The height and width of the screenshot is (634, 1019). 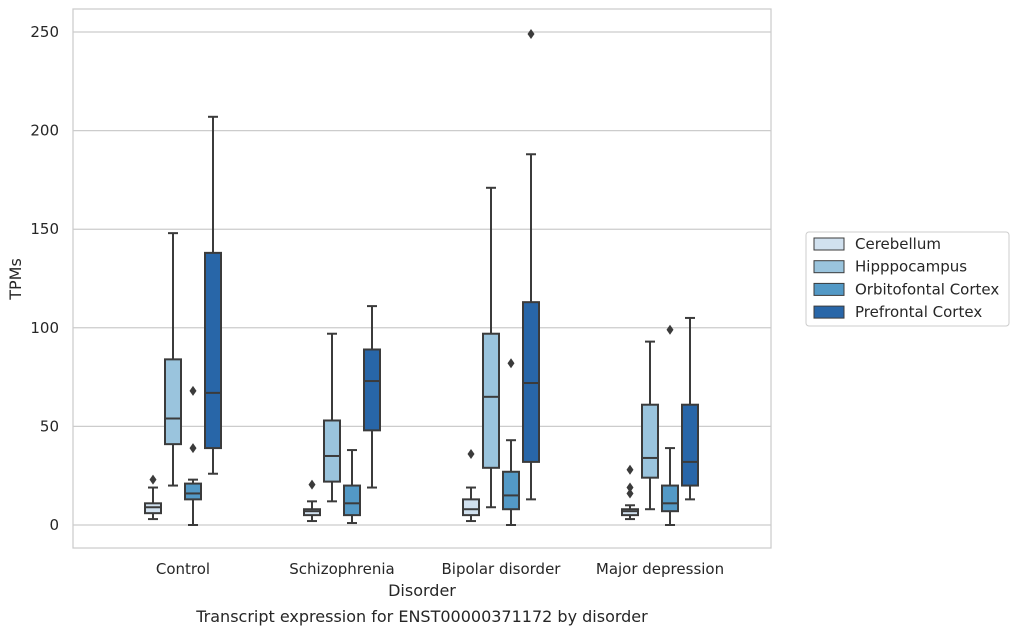 What do you see at coordinates (660, 569) in the screenshot?
I see `x-tick-label: Major depression` at bounding box center [660, 569].